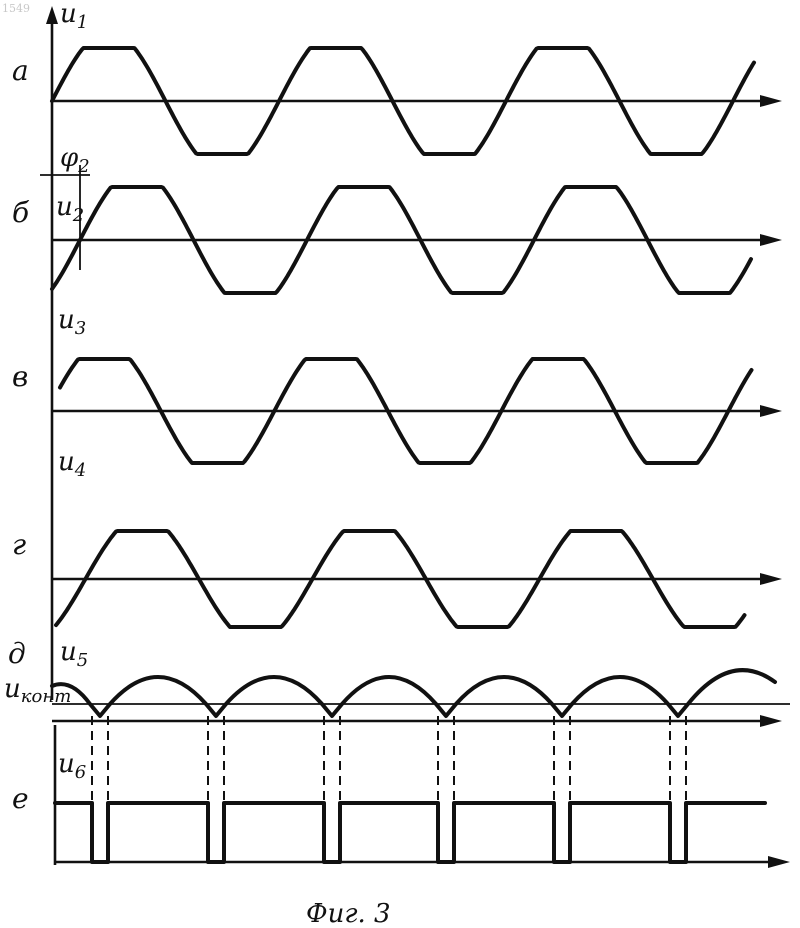  I want to click on signal-label-u1: u1, so click(74, 16).